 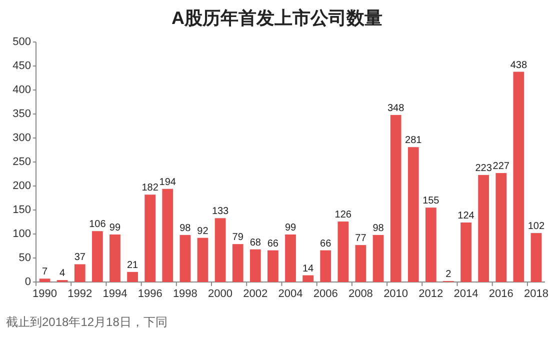 I want to click on y-tick-label: 400, so click(x=21, y=90).